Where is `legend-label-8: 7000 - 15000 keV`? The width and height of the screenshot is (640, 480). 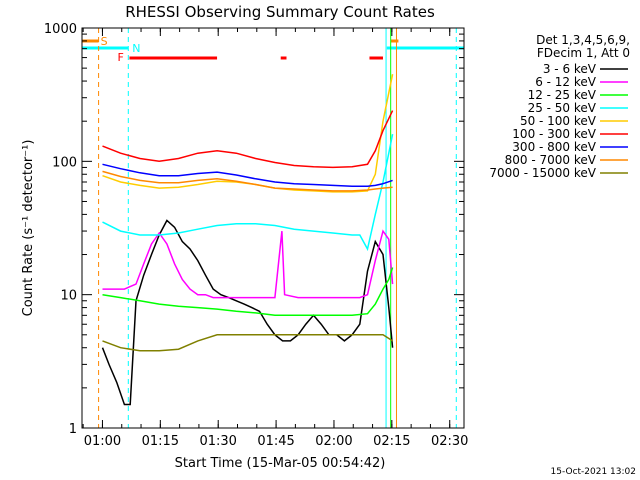
legend-label-8: 7000 - 15000 keV is located at coordinates (542, 173).